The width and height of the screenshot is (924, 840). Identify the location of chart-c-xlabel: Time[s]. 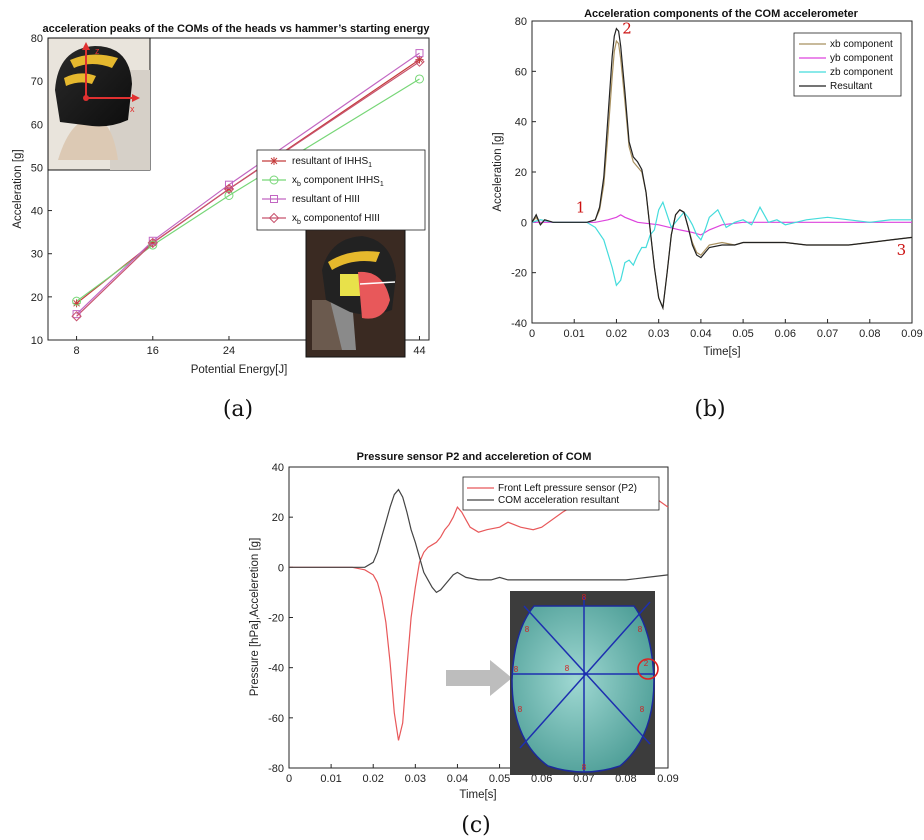
(477, 795).